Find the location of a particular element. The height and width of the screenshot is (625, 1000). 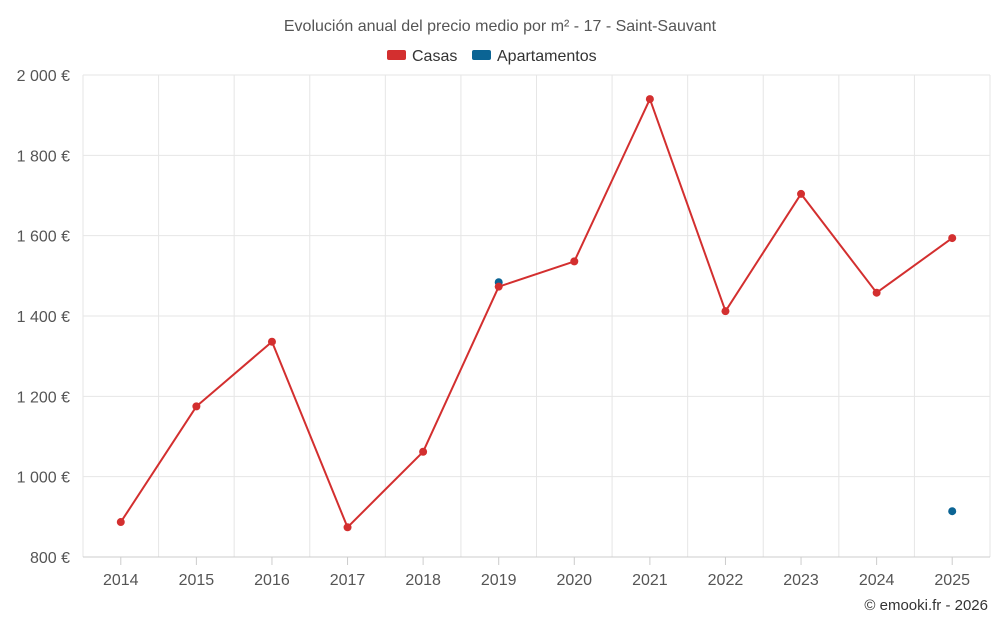

legend-label-apartamentos: Apartamentos is located at coordinates (547, 56).